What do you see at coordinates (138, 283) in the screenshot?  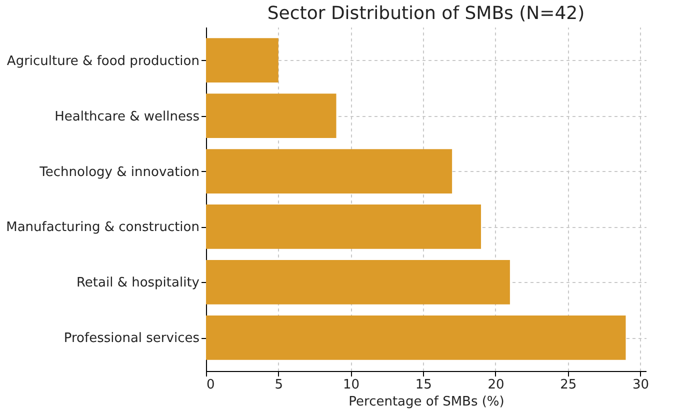 I see `y-tick-label: Retail & hospitality` at bounding box center [138, 283].